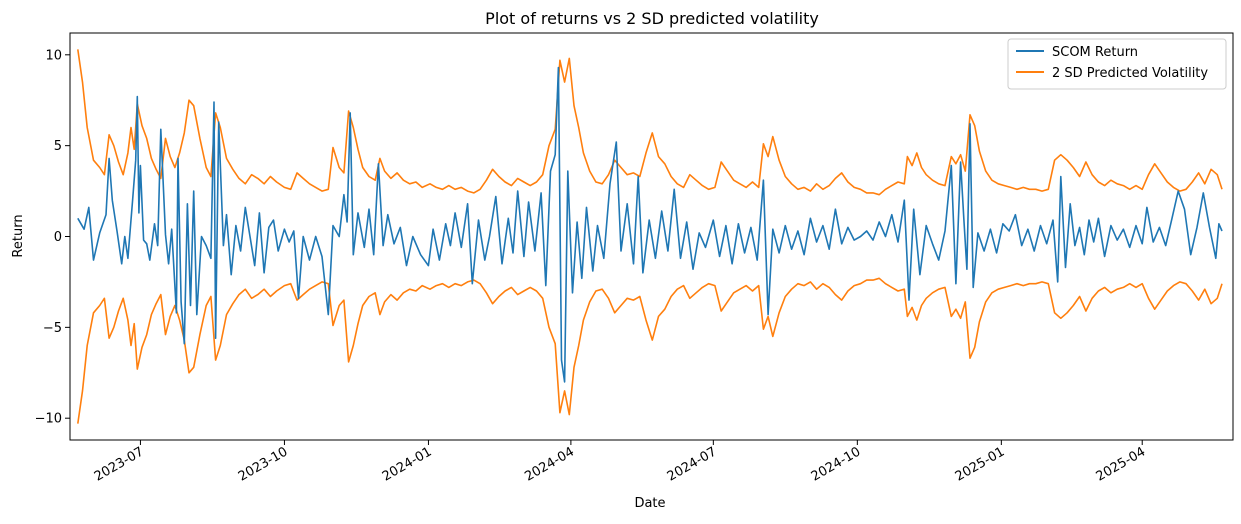 The image size is (1241, 524). I want to click on legend-label-volatility: 2 SD Predicted Volatility, so click(1130, 73).